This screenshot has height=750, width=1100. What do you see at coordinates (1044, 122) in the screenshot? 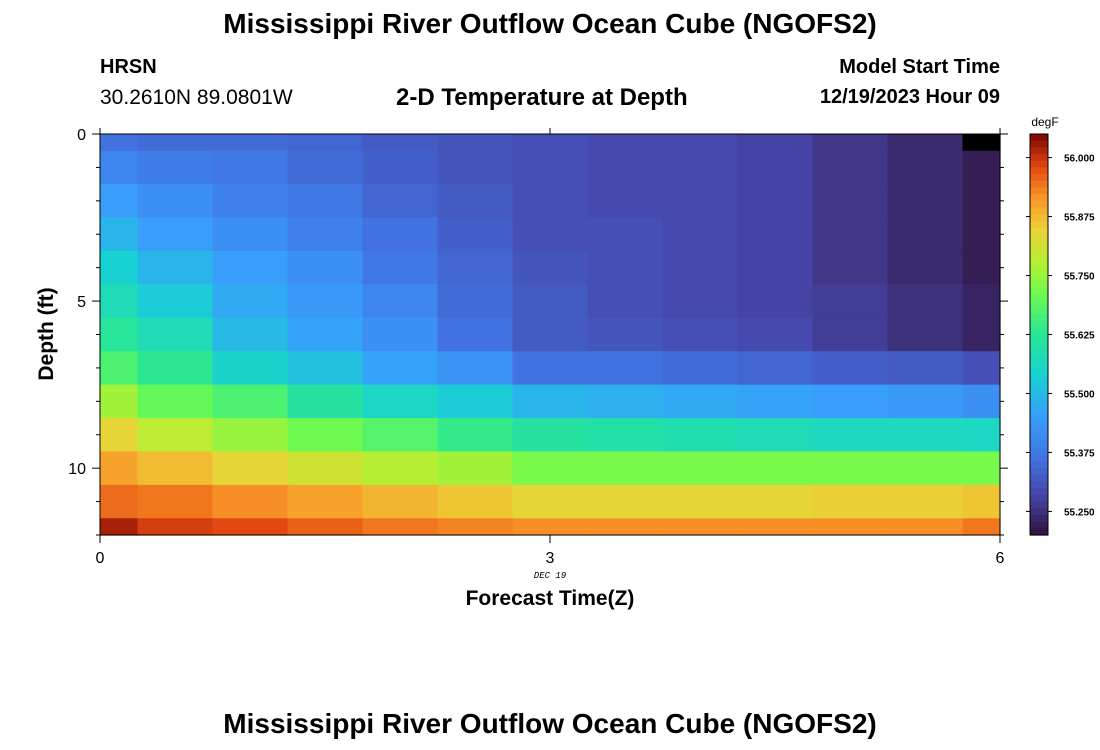
I see `colorbar-unit-label: degF` at bounding box center [1044, 122].